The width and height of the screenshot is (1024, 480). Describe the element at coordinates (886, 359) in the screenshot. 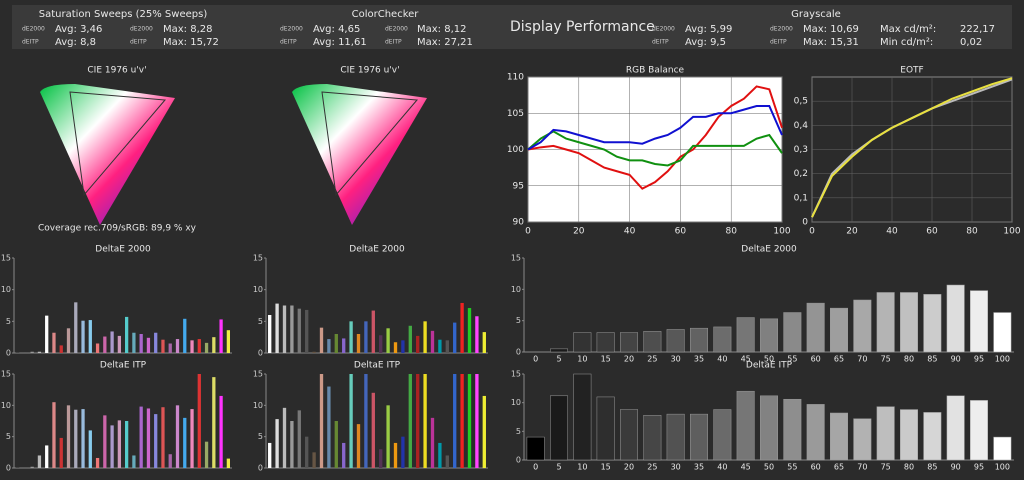

I see `x-tick-label: 75` at that location.